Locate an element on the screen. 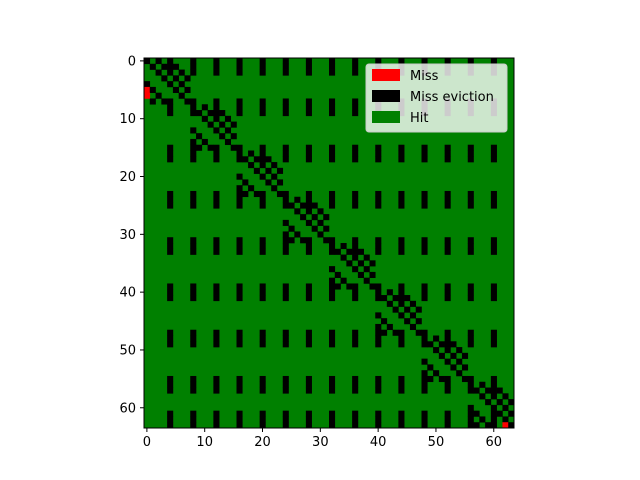 The image size is (640, 480). x-tick-label: 20 is located at coordinates (262, 442).